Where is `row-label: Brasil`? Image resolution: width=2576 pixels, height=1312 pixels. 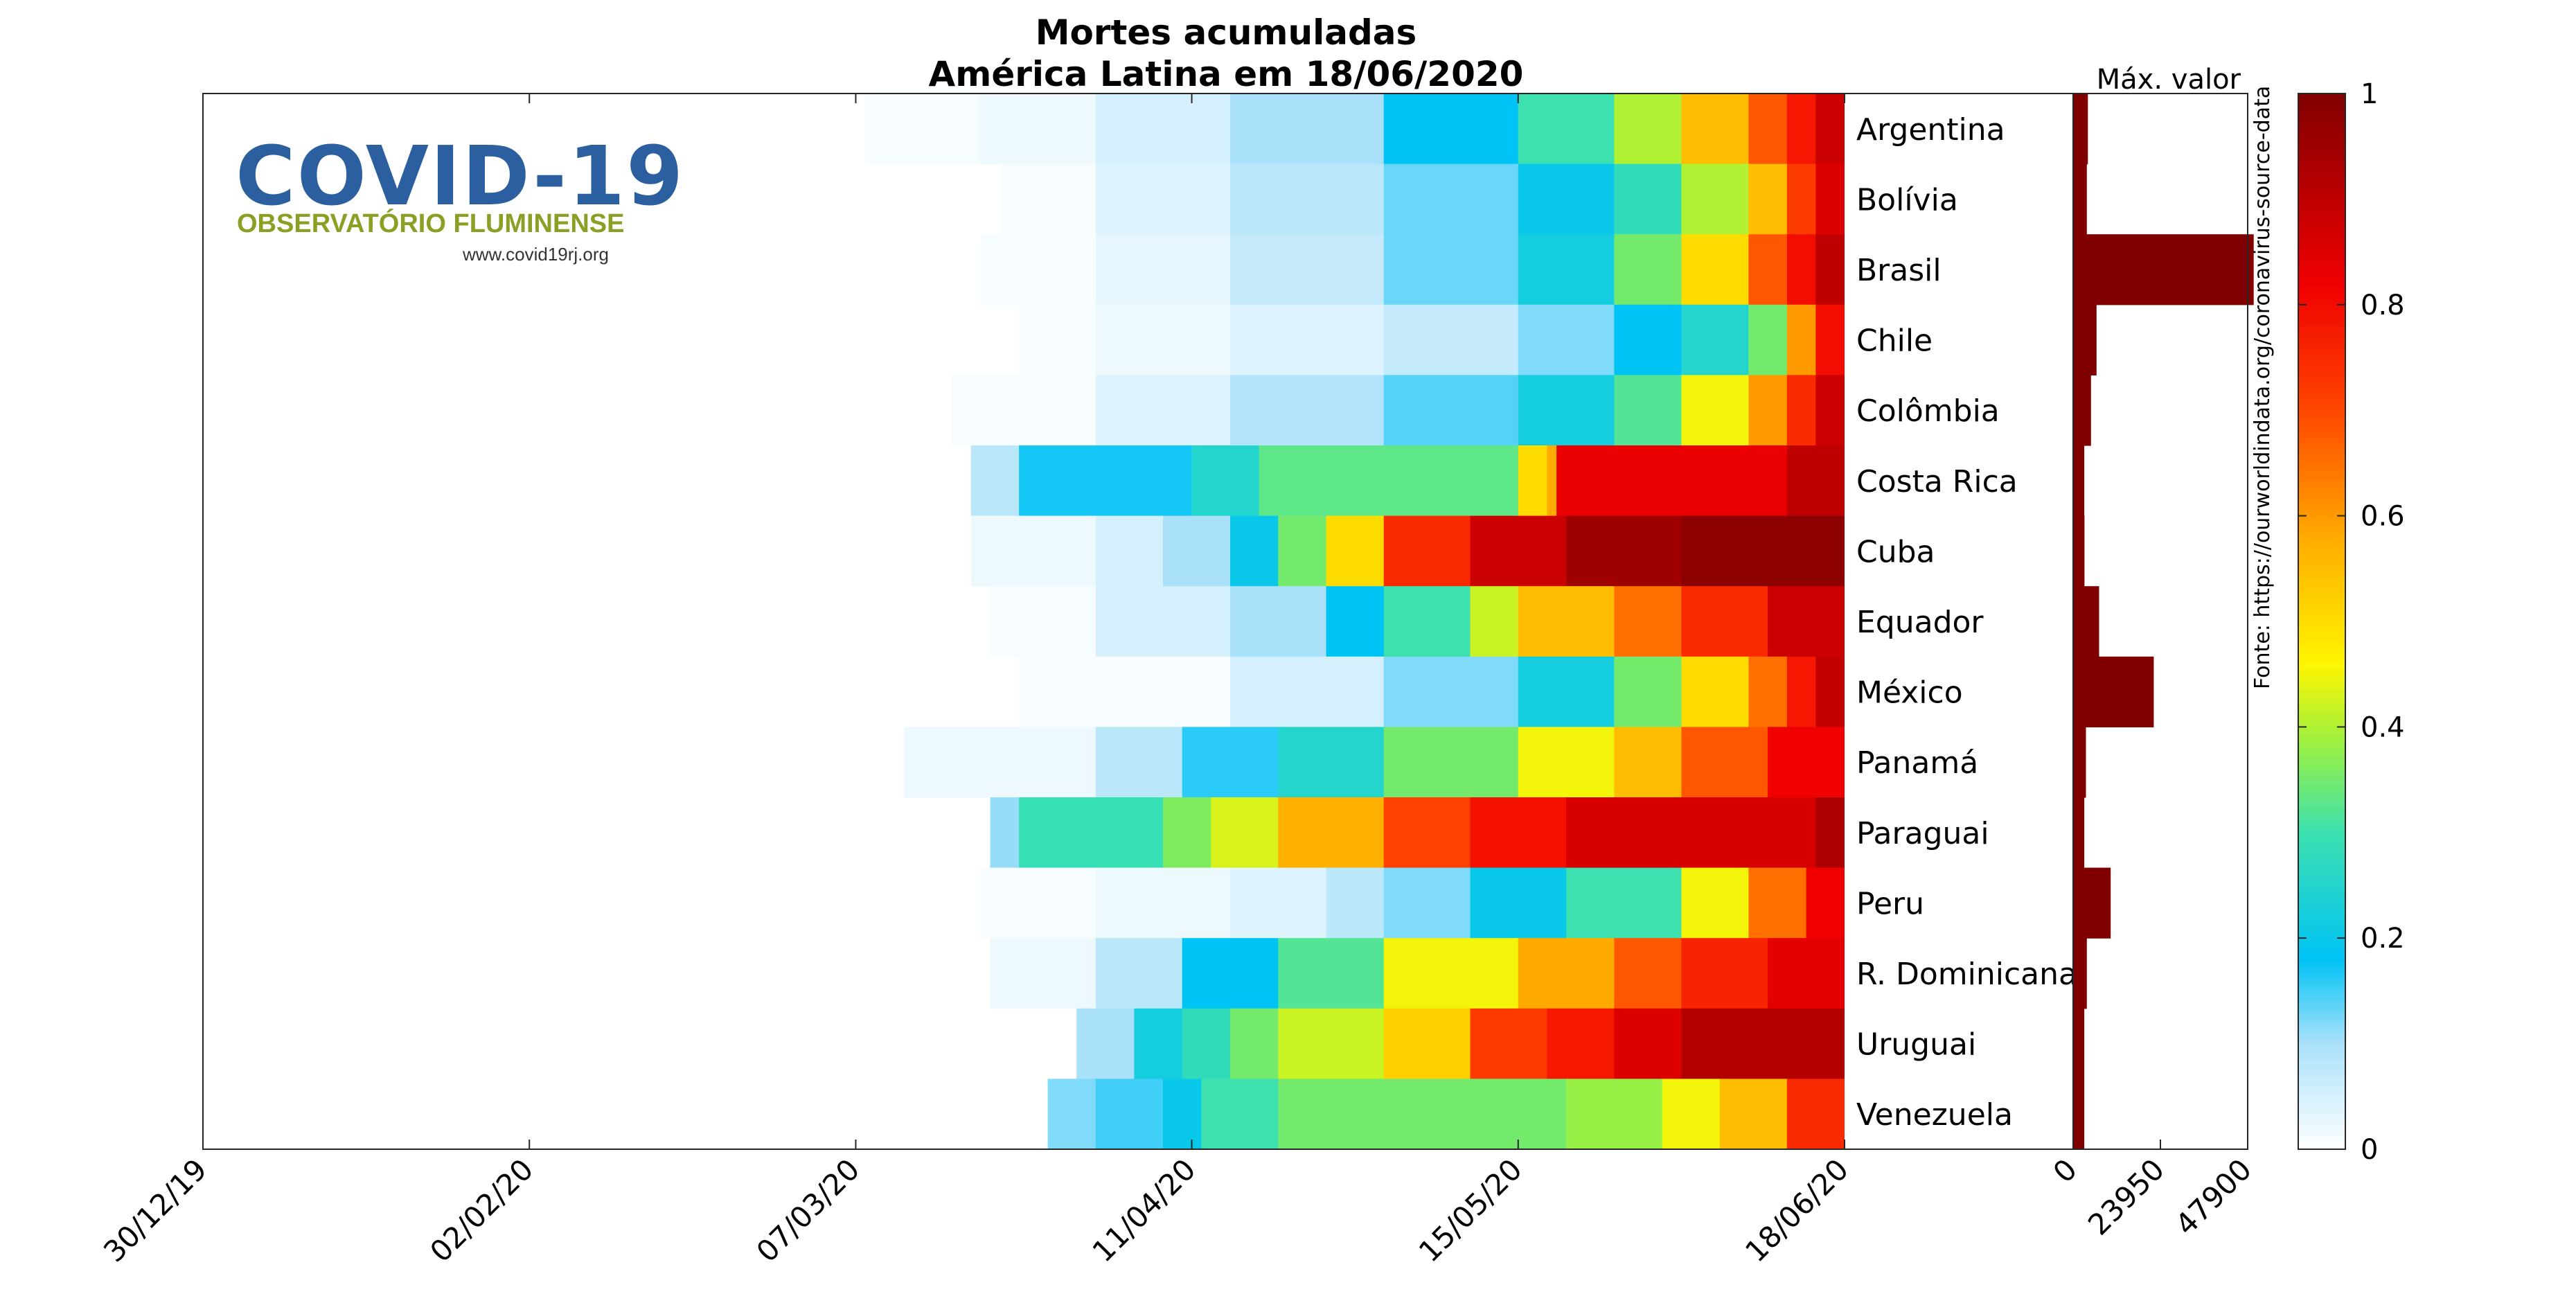
row-label: Brasil is located at coordinates (1899, 270).